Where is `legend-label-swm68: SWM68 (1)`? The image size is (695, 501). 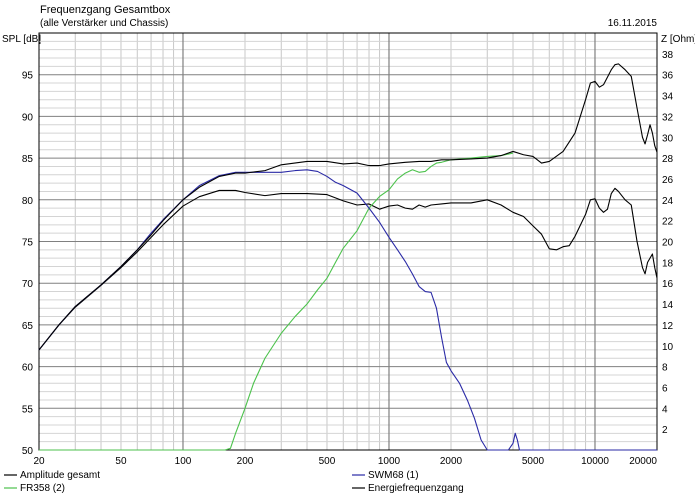 legend-label-swm68: SWM68 (1) is located at coordinates (393, 475).